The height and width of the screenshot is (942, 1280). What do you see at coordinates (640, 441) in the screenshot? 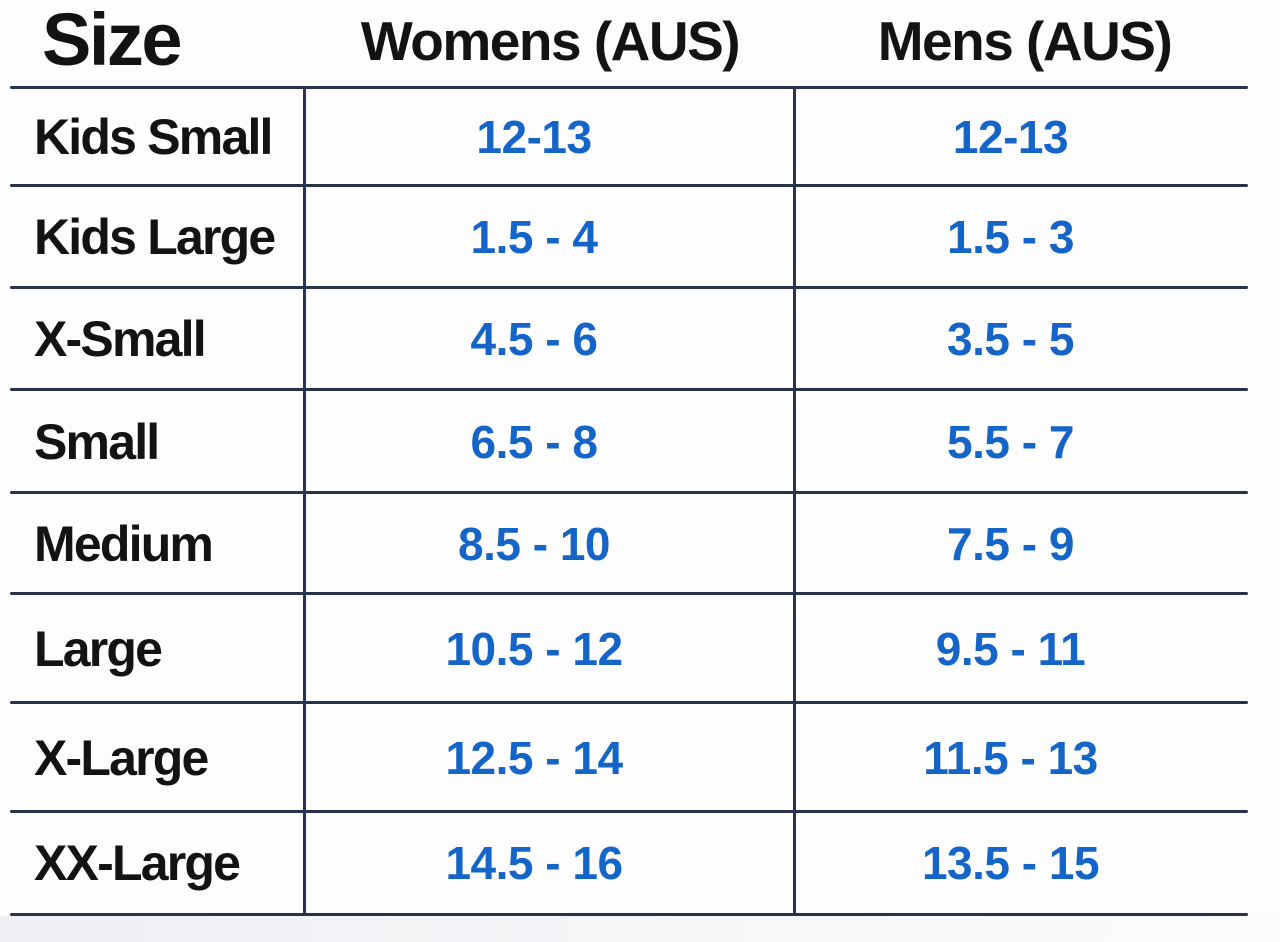
I see `table-row: Small 6.5 - 8 5.5 - 7` at bounding box center [640, 441].